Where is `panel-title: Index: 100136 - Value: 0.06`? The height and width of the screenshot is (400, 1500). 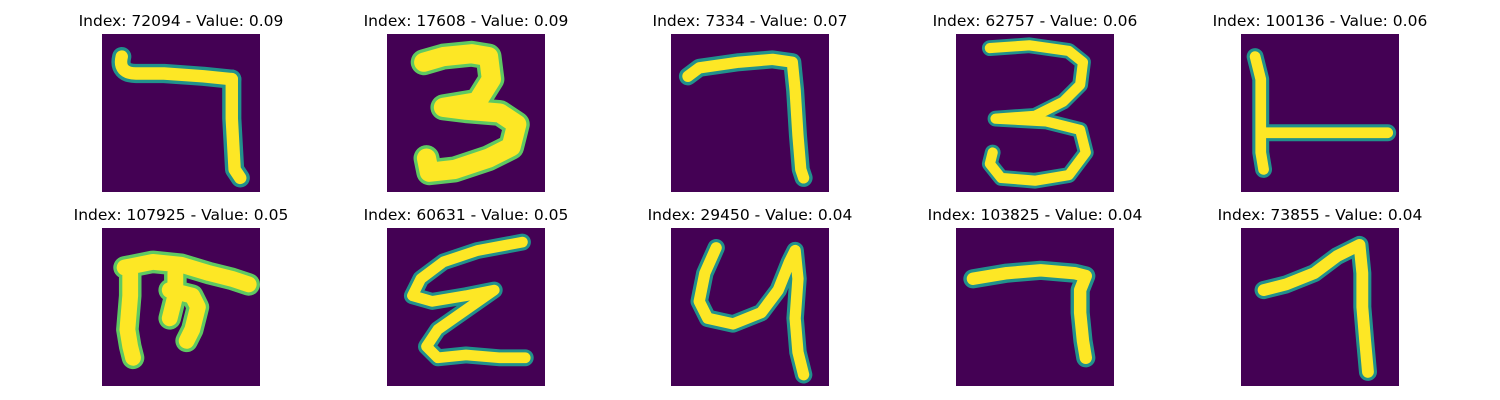
panel-title: Index: 100136 - Value: 0.06 is located at coordinates (1320, 21).